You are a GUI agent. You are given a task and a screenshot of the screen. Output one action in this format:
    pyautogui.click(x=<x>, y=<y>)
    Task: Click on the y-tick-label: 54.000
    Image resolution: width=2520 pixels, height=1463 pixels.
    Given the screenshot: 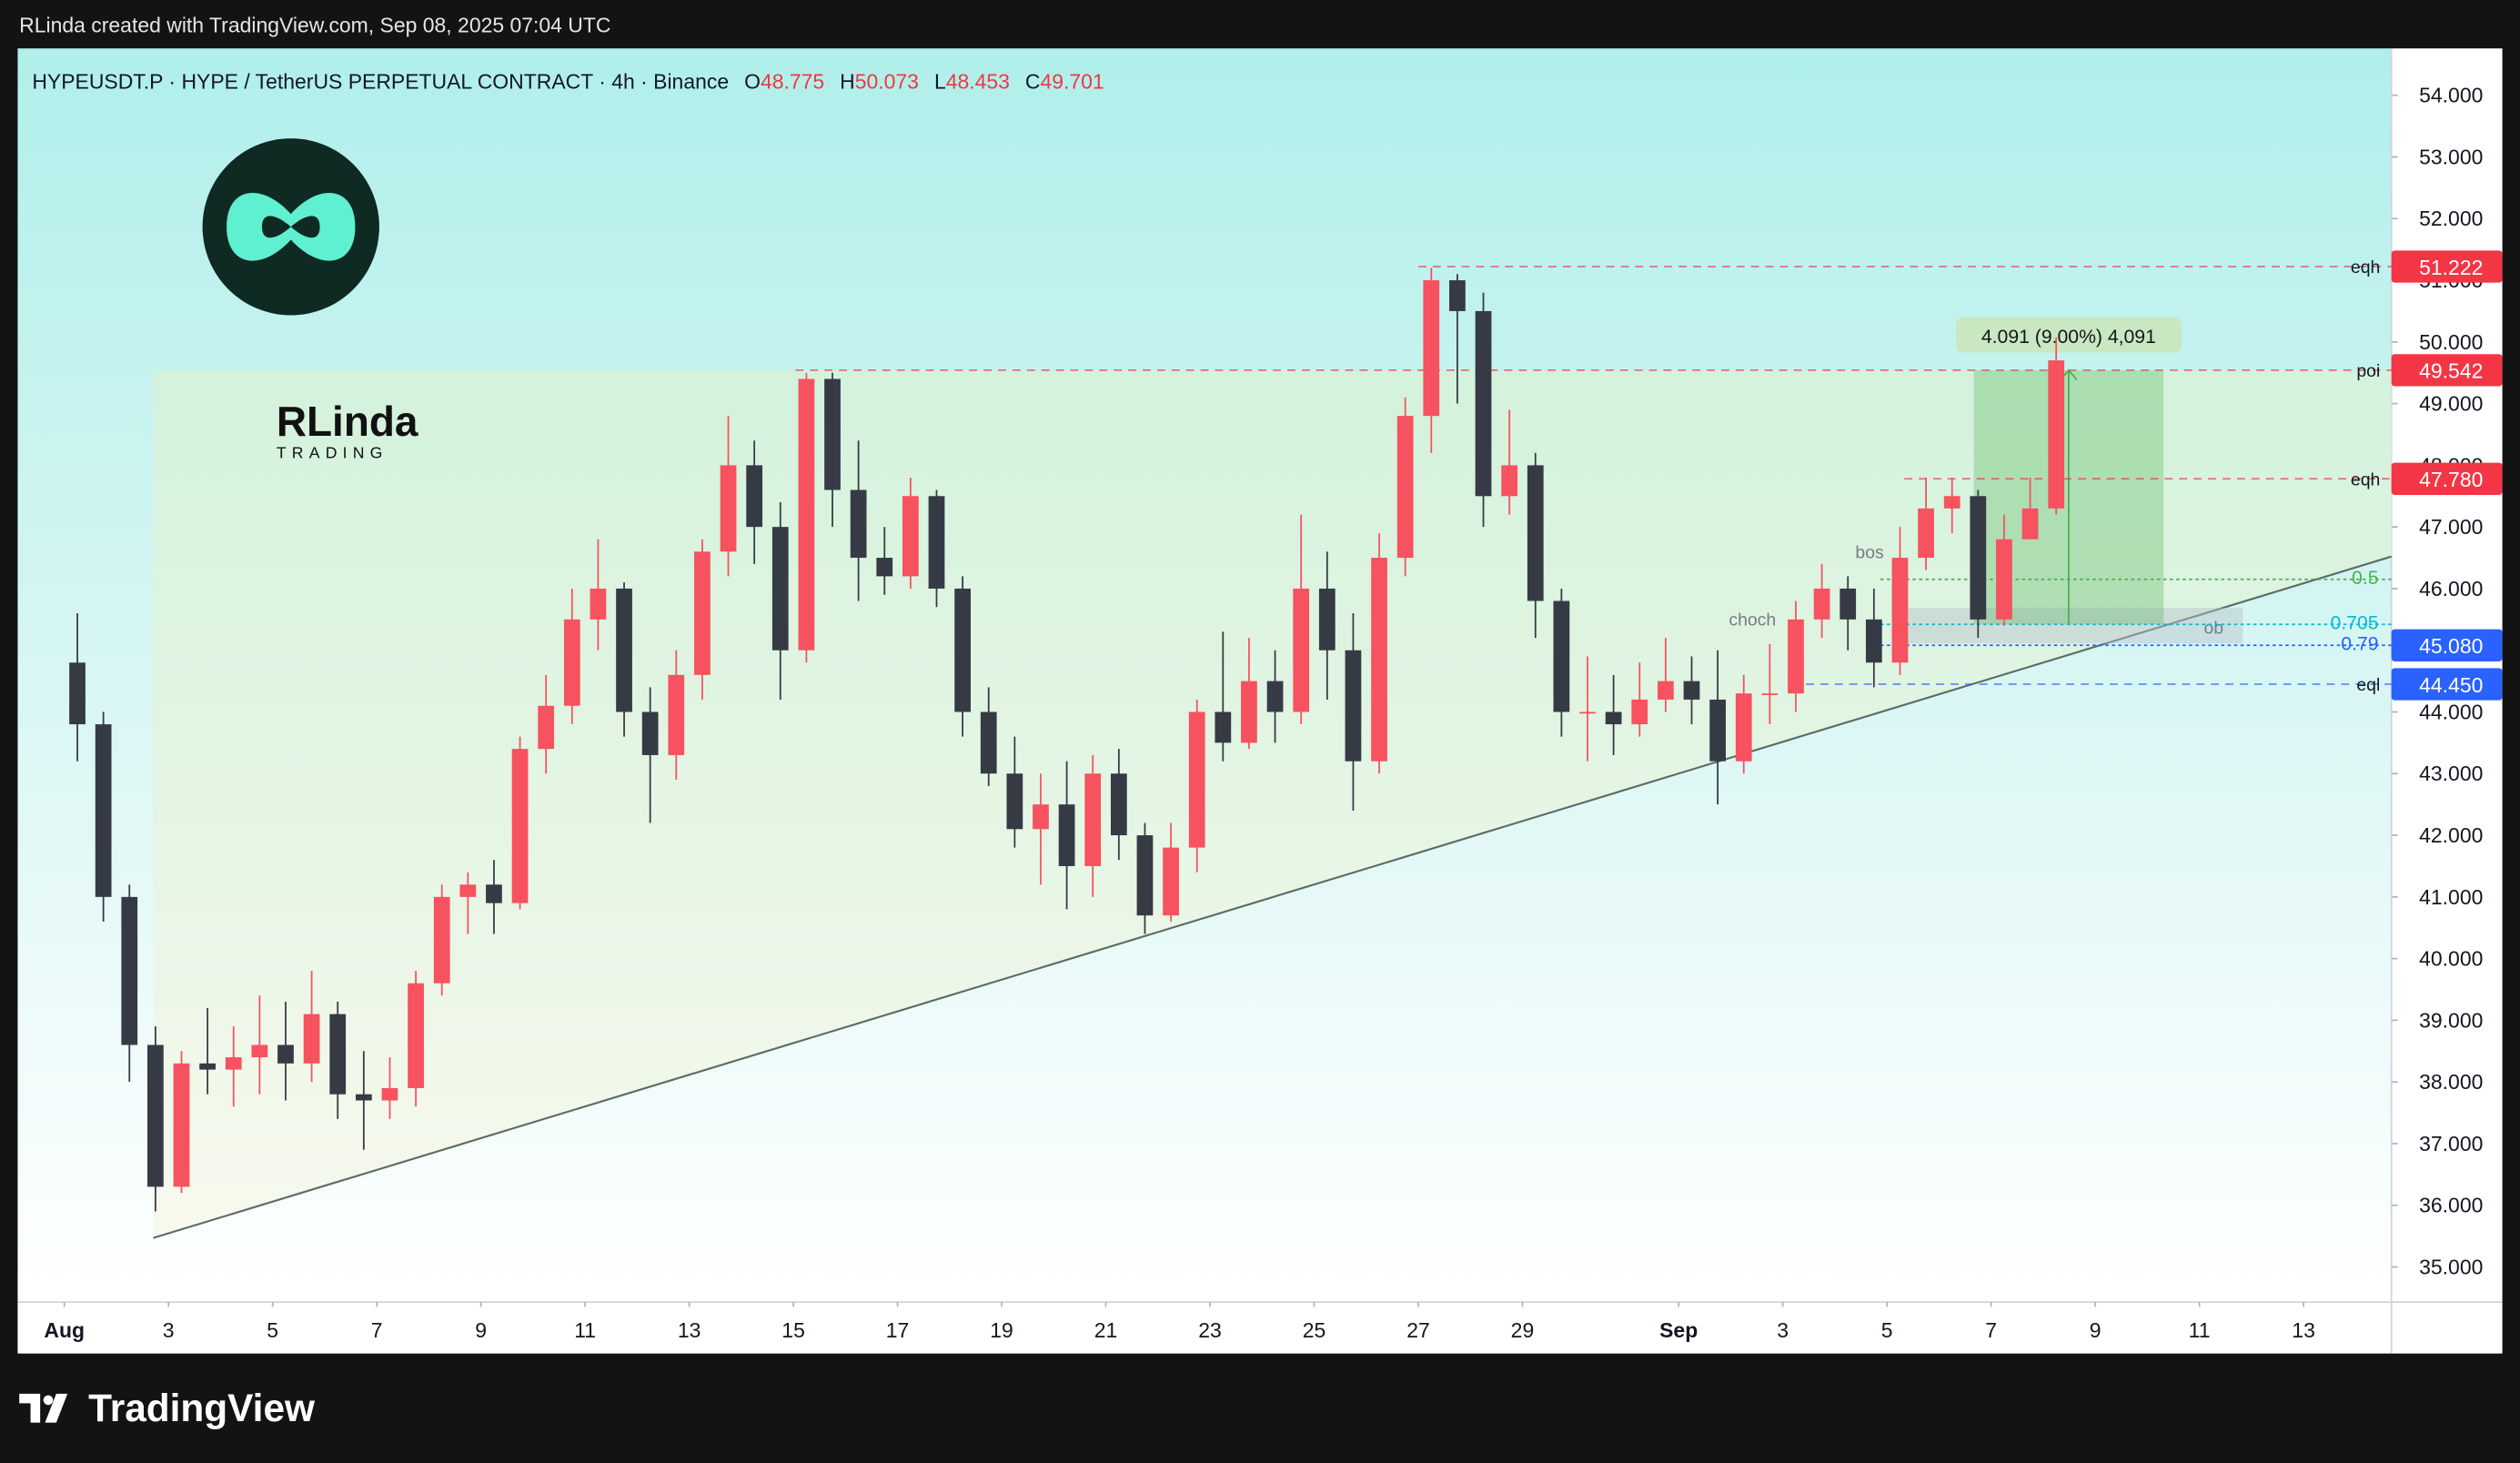 What is the action you would take?
    pyautogui.click(x=2451, y=95)
    